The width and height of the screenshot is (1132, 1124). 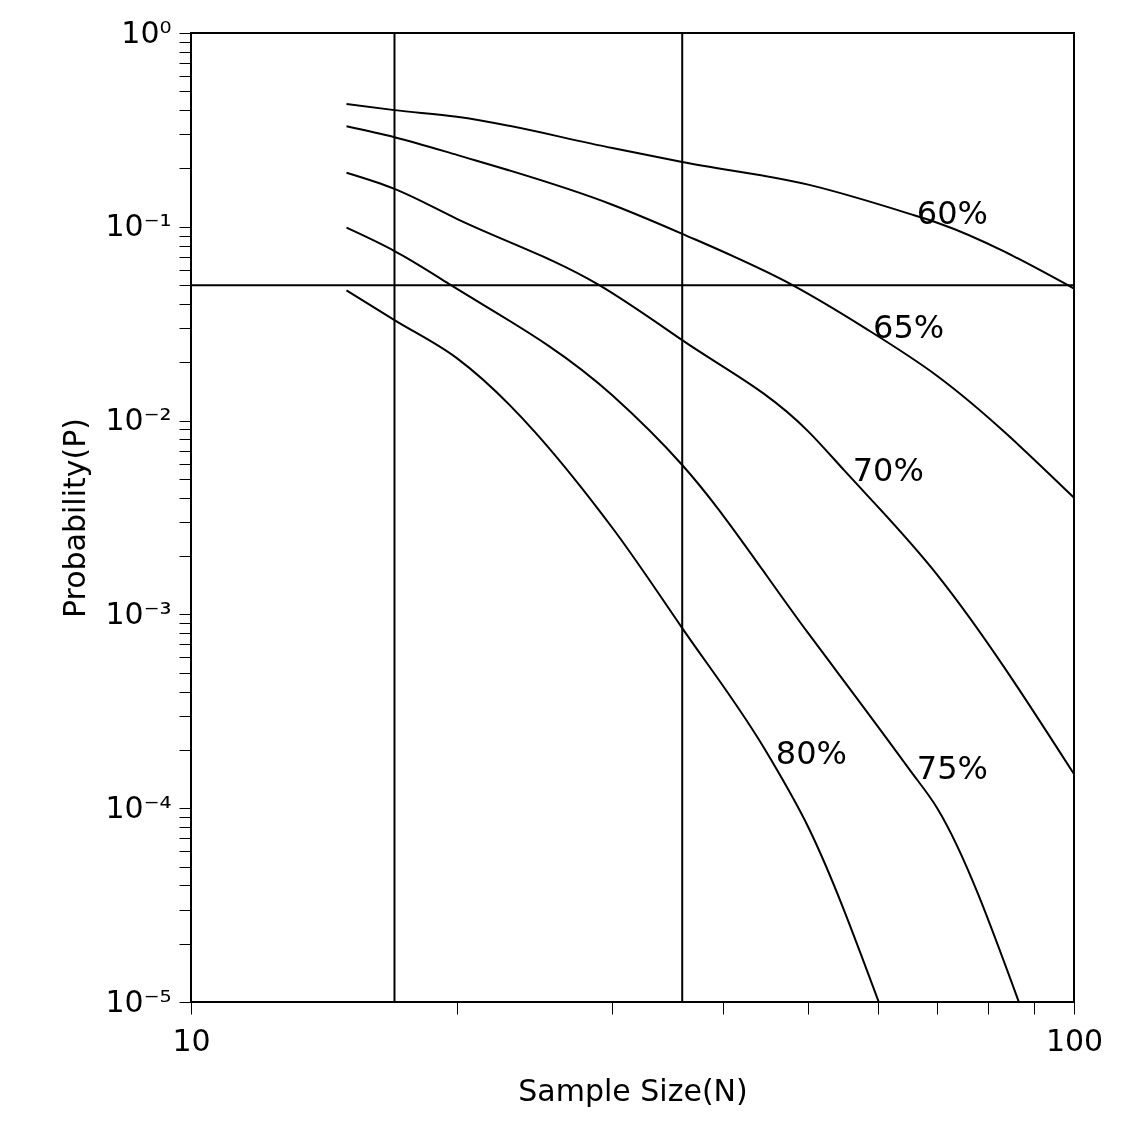 What do you see at coordinates (811, 753) in the screenshot?
I see `annotation: 80%` at bounding box center [811, 753].